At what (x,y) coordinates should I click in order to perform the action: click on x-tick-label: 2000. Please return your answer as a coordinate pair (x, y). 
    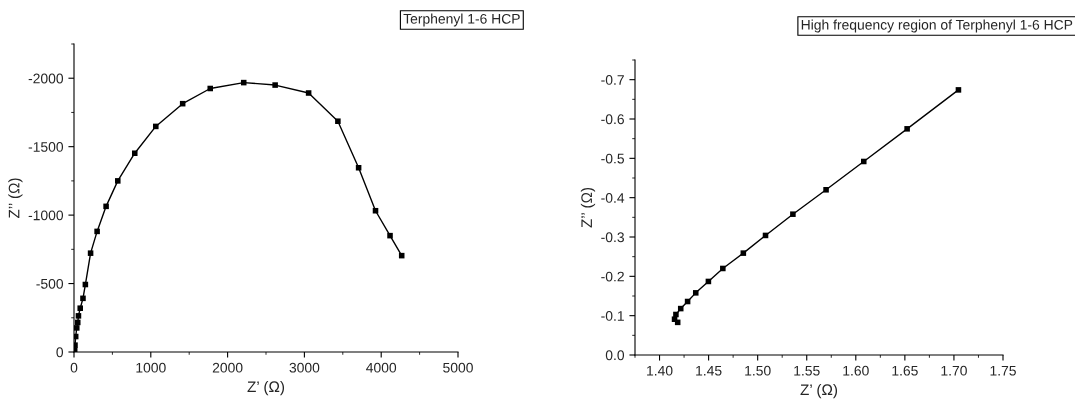
    Looking at the image, I should click on (227, 367).